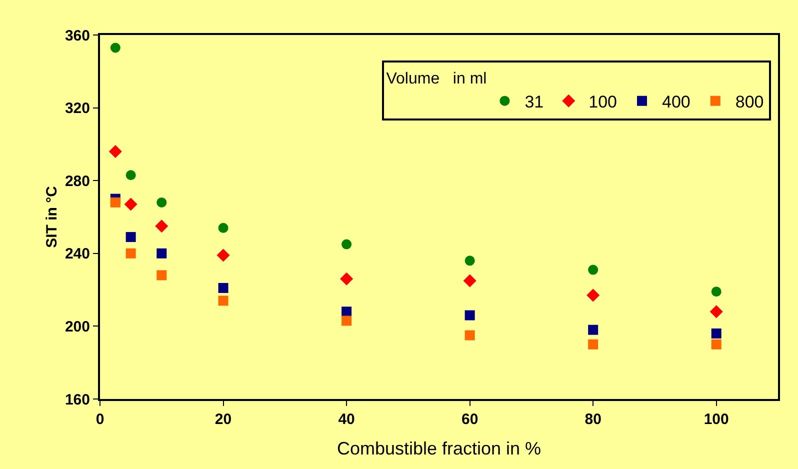 The image size is (798, 469). Describe the element at coordinates (602, 102) in the screenshot. I see `legend-label: 100` at that location.